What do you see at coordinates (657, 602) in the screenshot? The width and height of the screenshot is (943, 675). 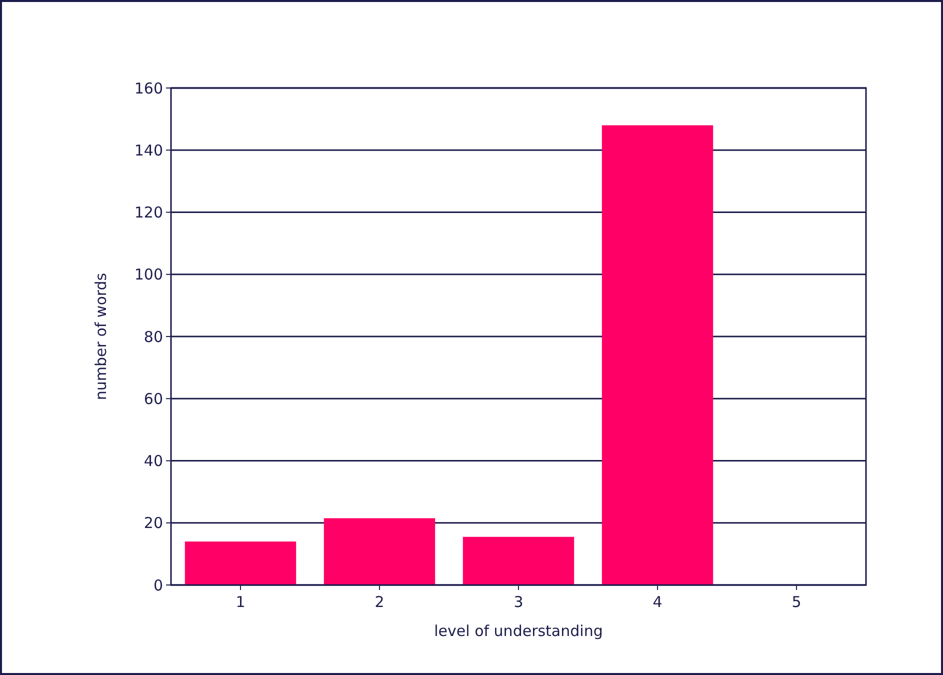 I see `x-tick-label: 4` at bounding box center [657, 602].